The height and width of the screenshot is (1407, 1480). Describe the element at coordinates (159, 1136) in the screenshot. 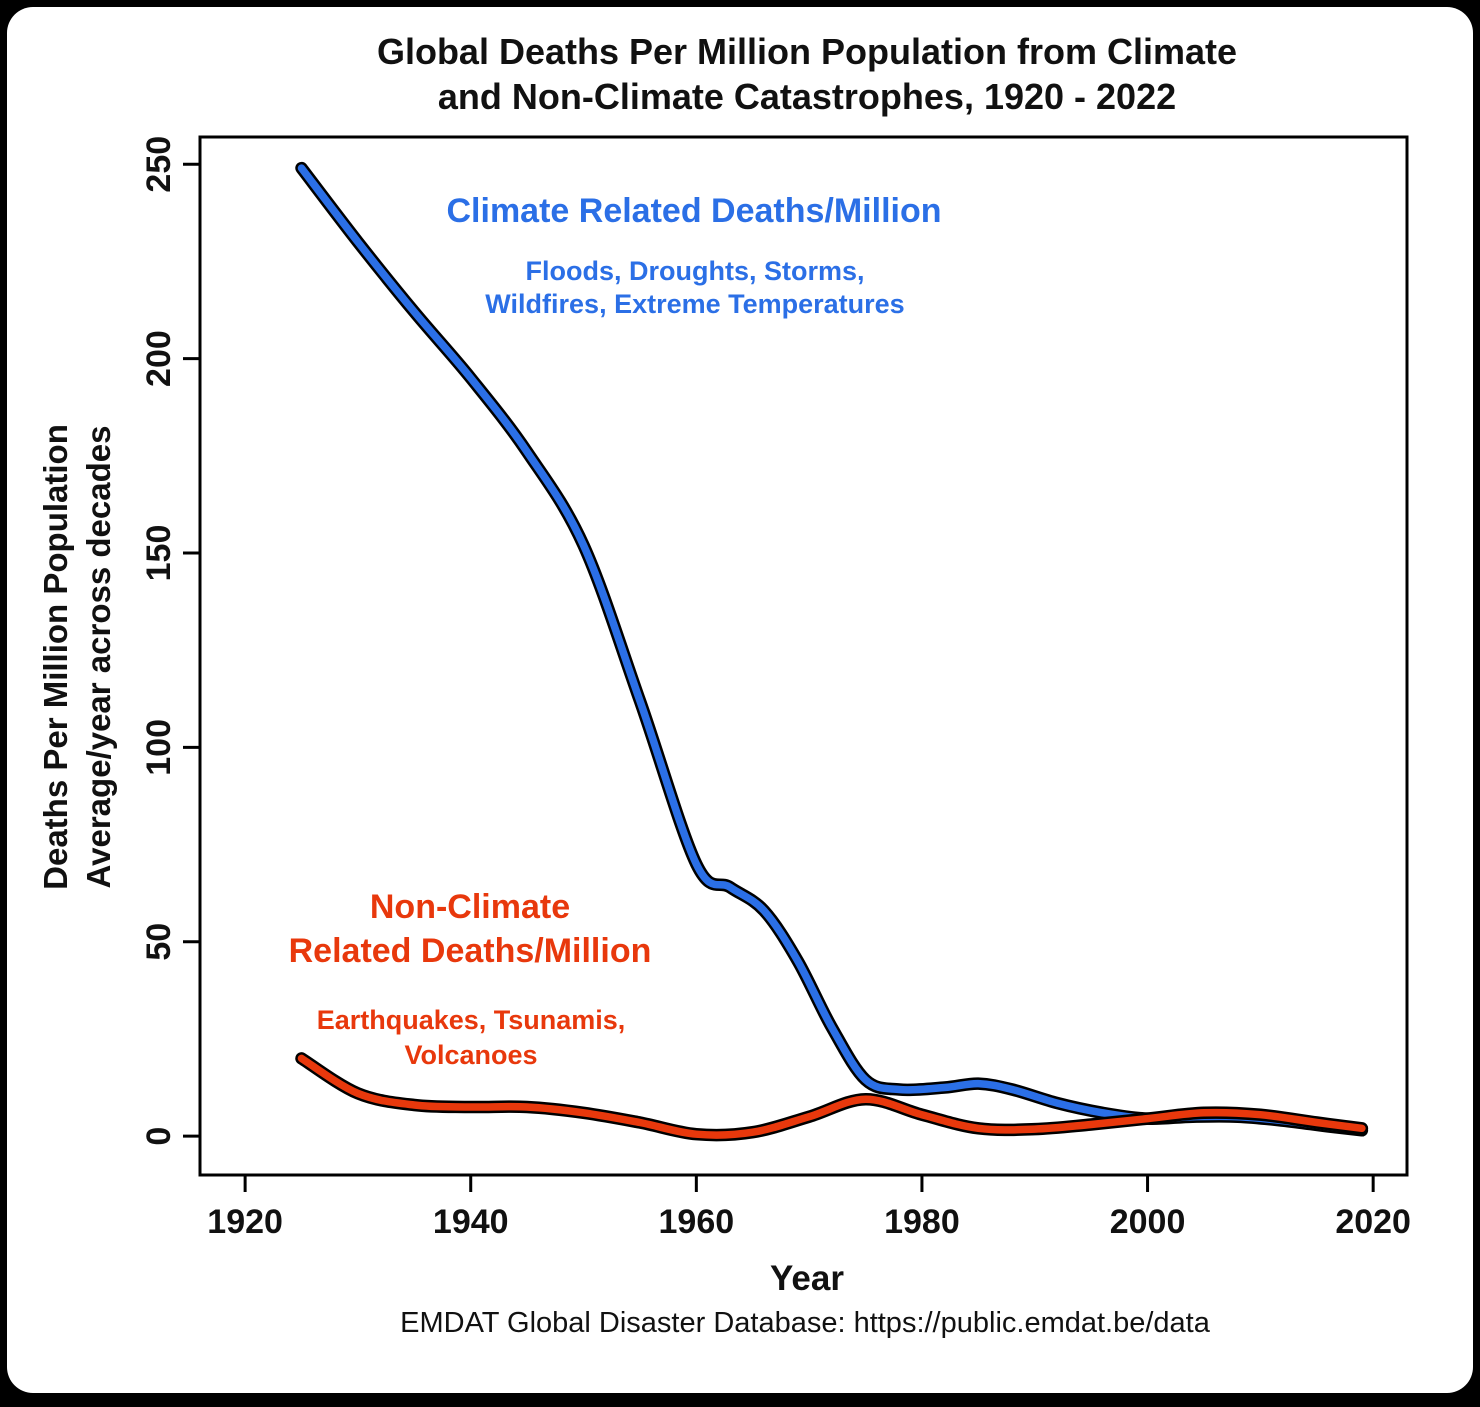

I see `y-tick-label: 0` at that location.